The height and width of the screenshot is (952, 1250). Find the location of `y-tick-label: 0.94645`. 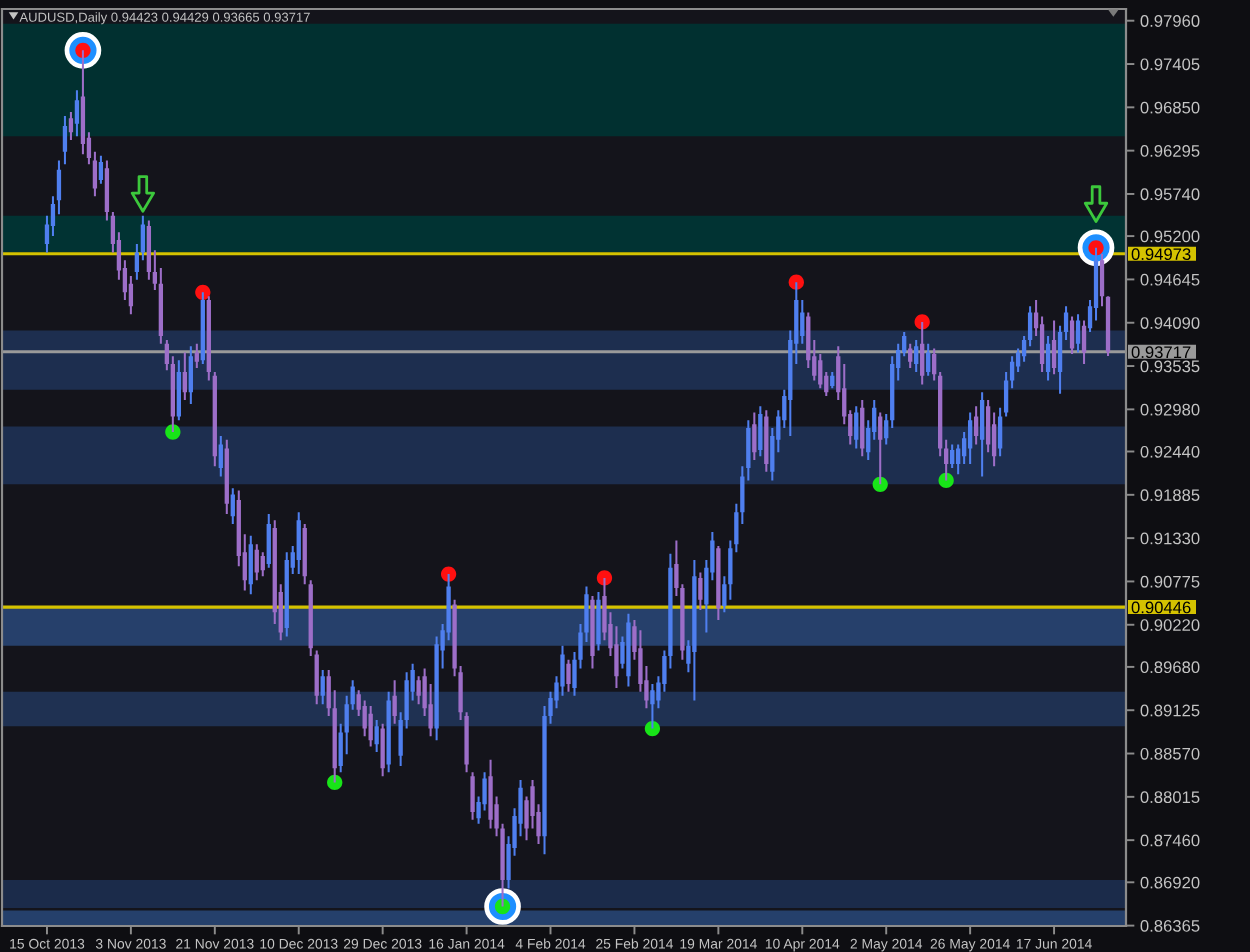

y-tick-label: 0.94645 is located at coordinates (1170, 279).